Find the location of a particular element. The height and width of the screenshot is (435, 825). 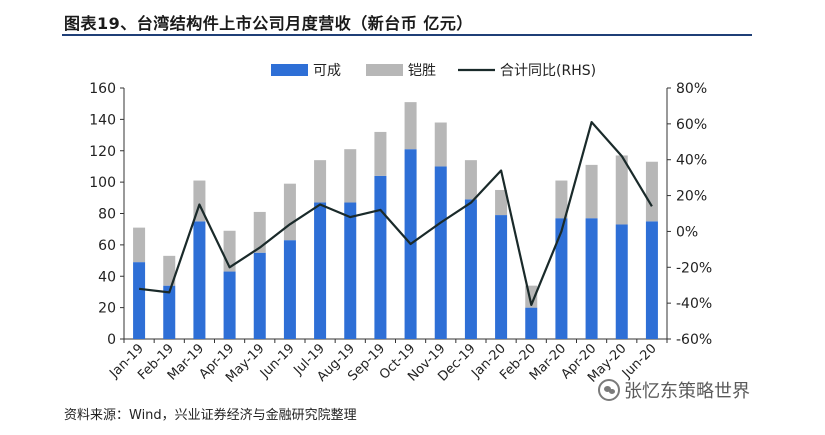

legend-label-kaisheng: 铠胜 is located at coordinates (422, 71).